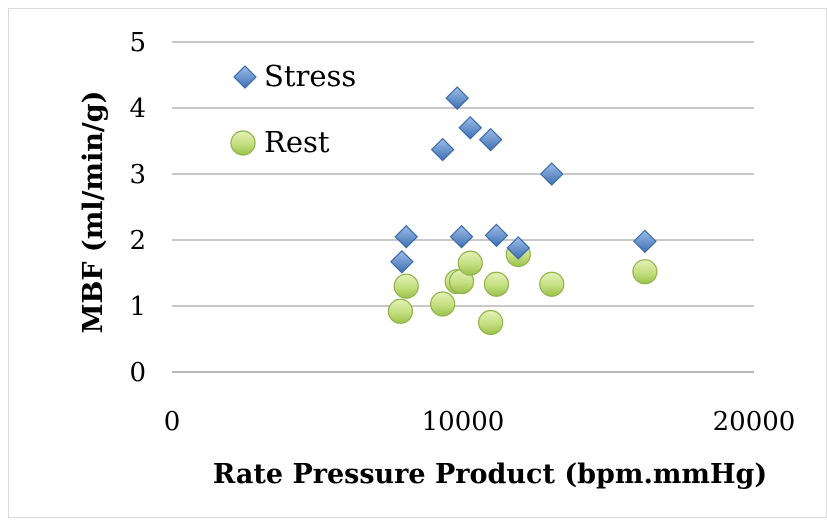 The image size is (827, 523). I want to click on legend-marker-stress, so click(245, 77).